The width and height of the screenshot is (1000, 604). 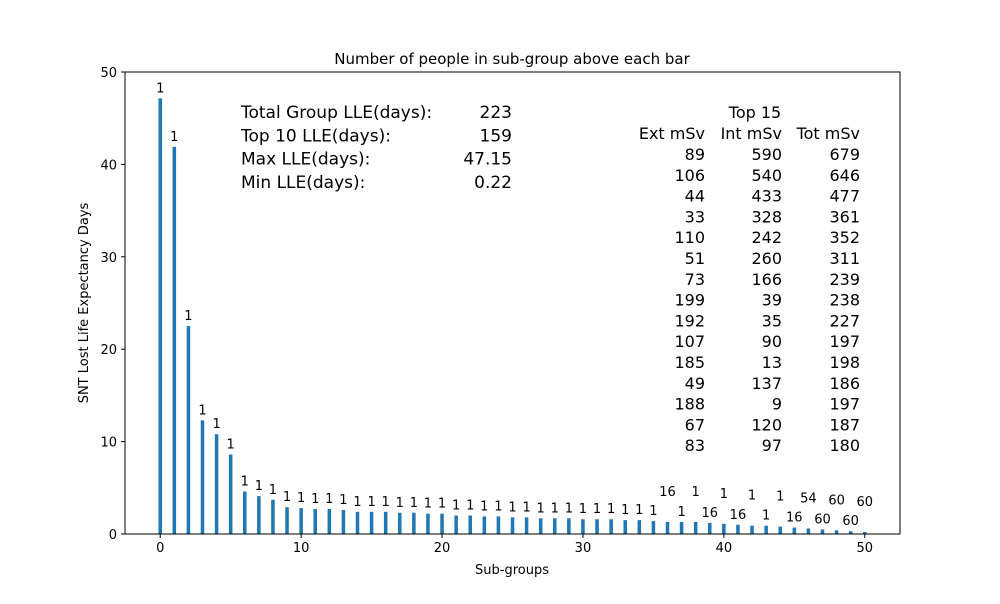 I want to click on table-cell: 646, so click(x=844, y=175).